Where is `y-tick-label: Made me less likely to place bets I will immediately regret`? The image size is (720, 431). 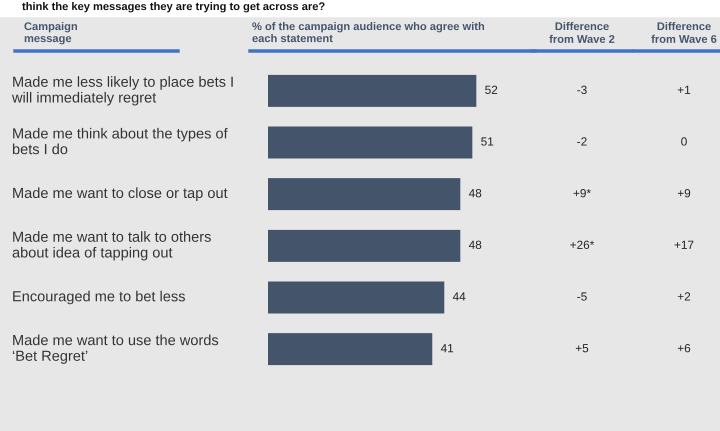 y-tick-label: Made me less likely to place bets I will immediately regret is located at coordinates (122, 91).